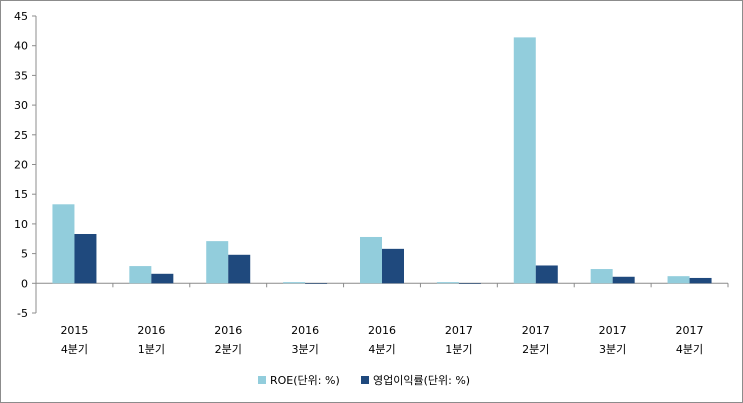 This screenshot has height=403, width=743. I want to click on y-tick-label: -5, so click(22, 313).